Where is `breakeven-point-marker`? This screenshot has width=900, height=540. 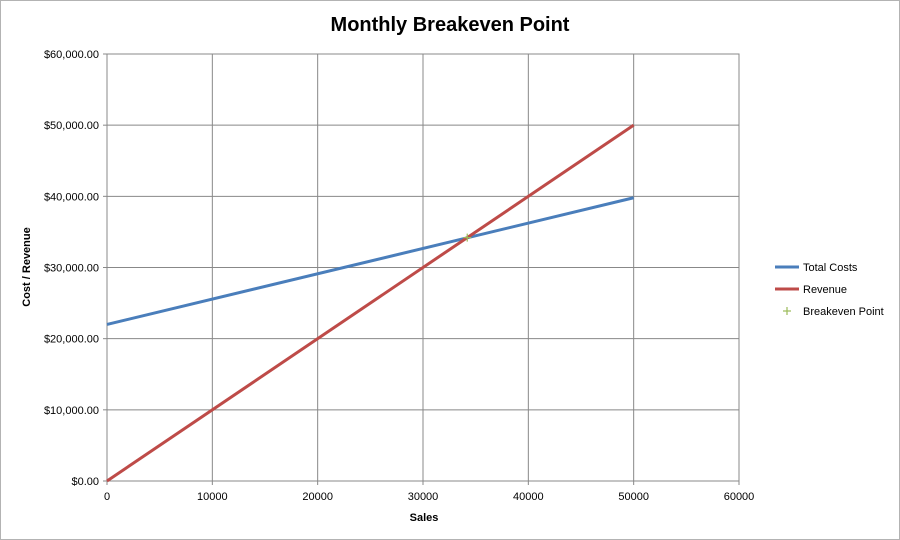 breakeven-point-marker is located at coordinates (467, 237).